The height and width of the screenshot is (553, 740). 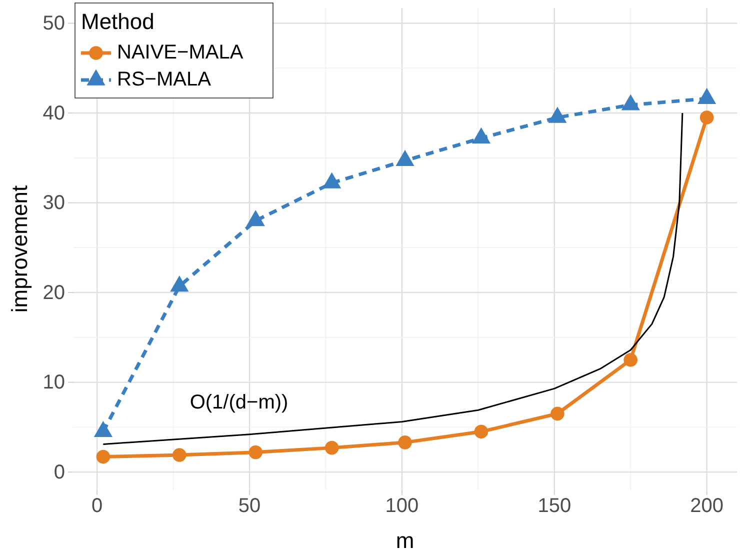 I want to click on x-tick-label: 200, so click(x=707, y=506).